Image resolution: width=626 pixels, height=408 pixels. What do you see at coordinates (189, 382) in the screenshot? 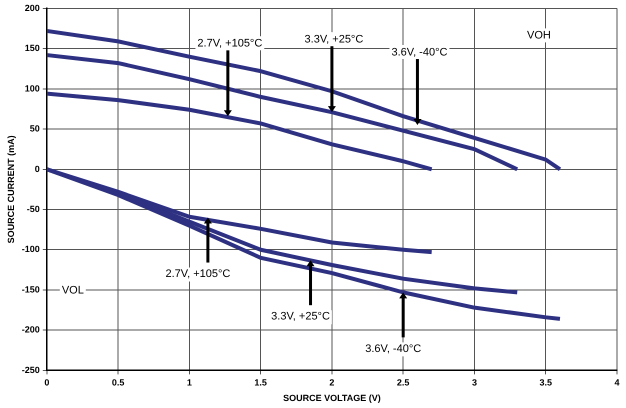
I see `x-tick-label: 1` at bounding box center [189, 382].